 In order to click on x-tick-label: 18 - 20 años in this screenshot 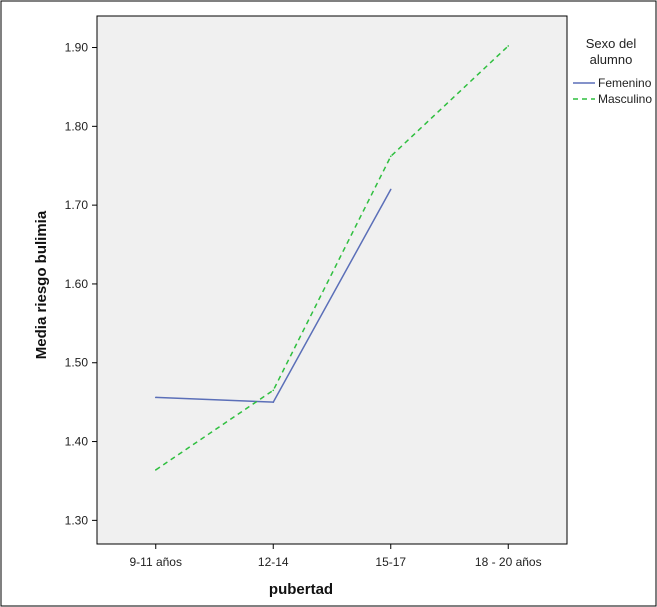, I will do `click(508, 562)`.